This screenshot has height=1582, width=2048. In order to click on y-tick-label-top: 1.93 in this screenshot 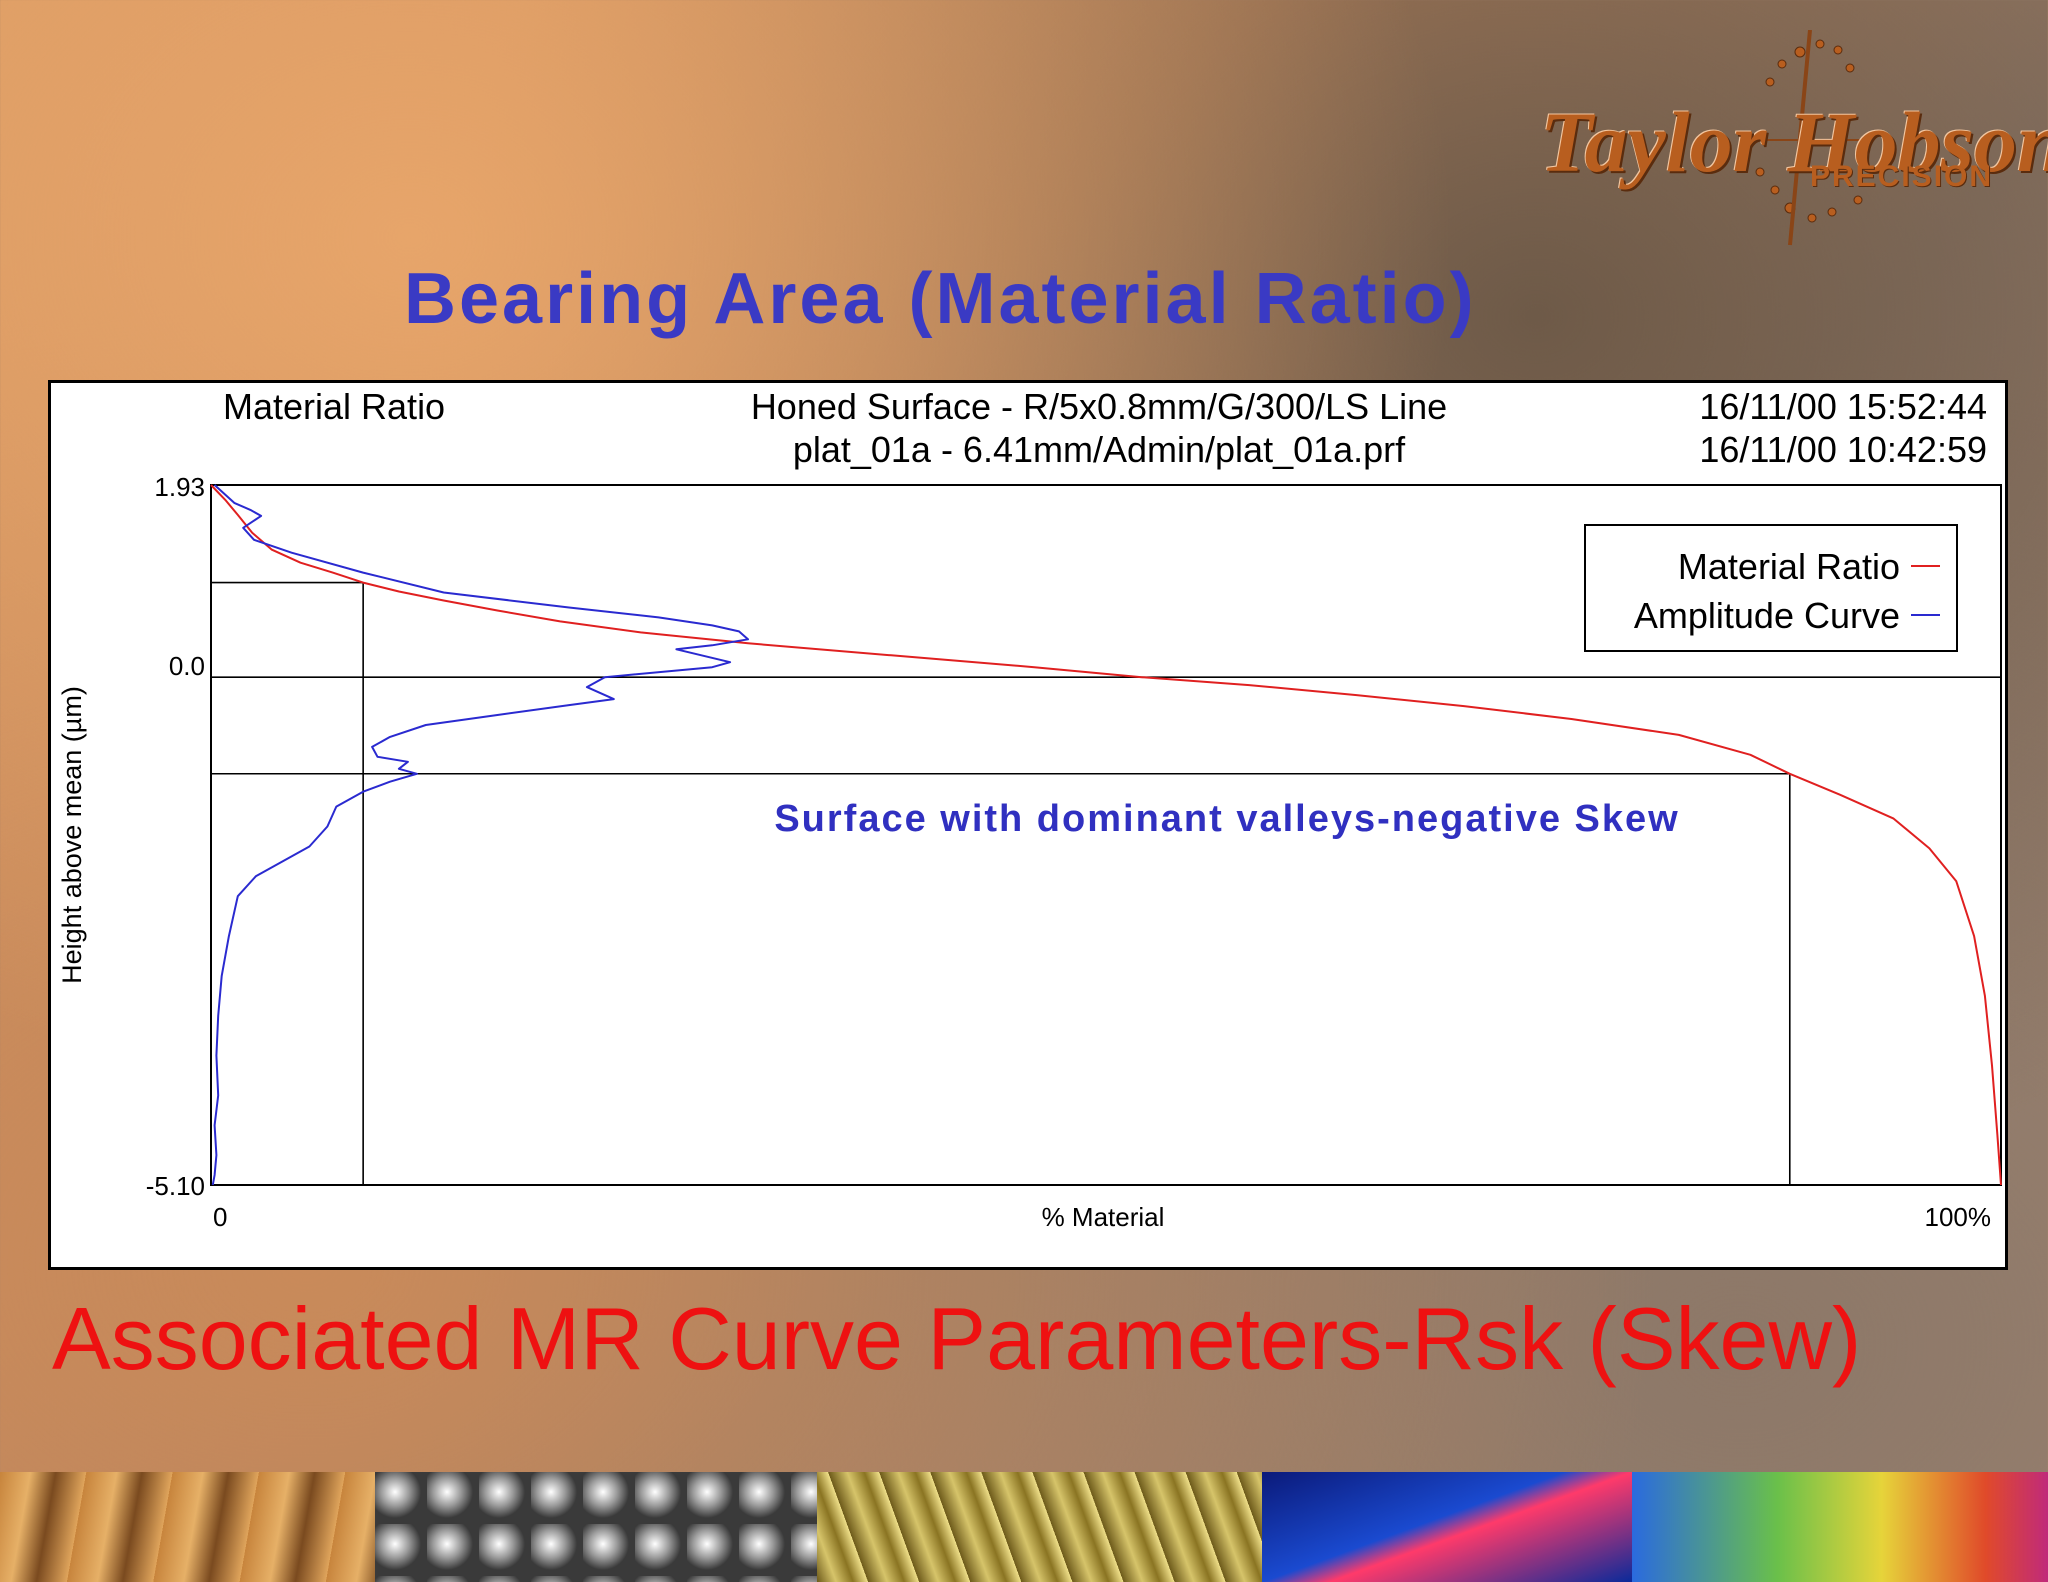, I will do `click(179, 487)`.